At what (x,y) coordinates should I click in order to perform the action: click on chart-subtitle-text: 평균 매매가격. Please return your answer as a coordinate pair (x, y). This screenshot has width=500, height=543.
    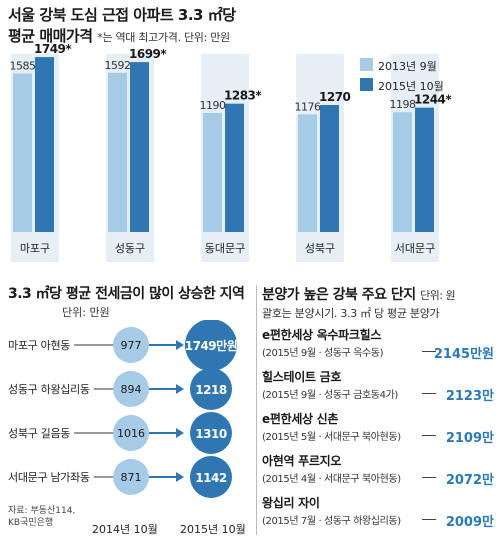
    Looking at the image, I should click on (50, 36).